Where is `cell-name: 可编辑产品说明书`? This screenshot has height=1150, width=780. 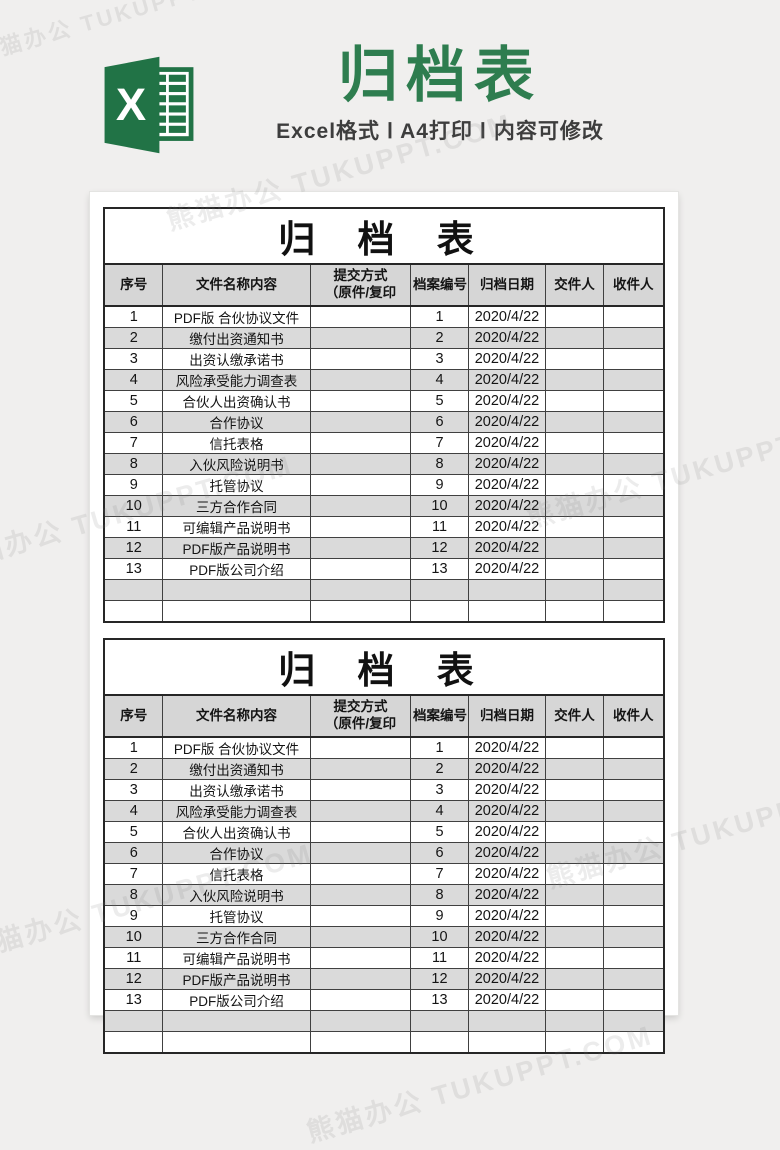 cell-name: 可编辑产品说明书 is located at coordinates (236, 527).